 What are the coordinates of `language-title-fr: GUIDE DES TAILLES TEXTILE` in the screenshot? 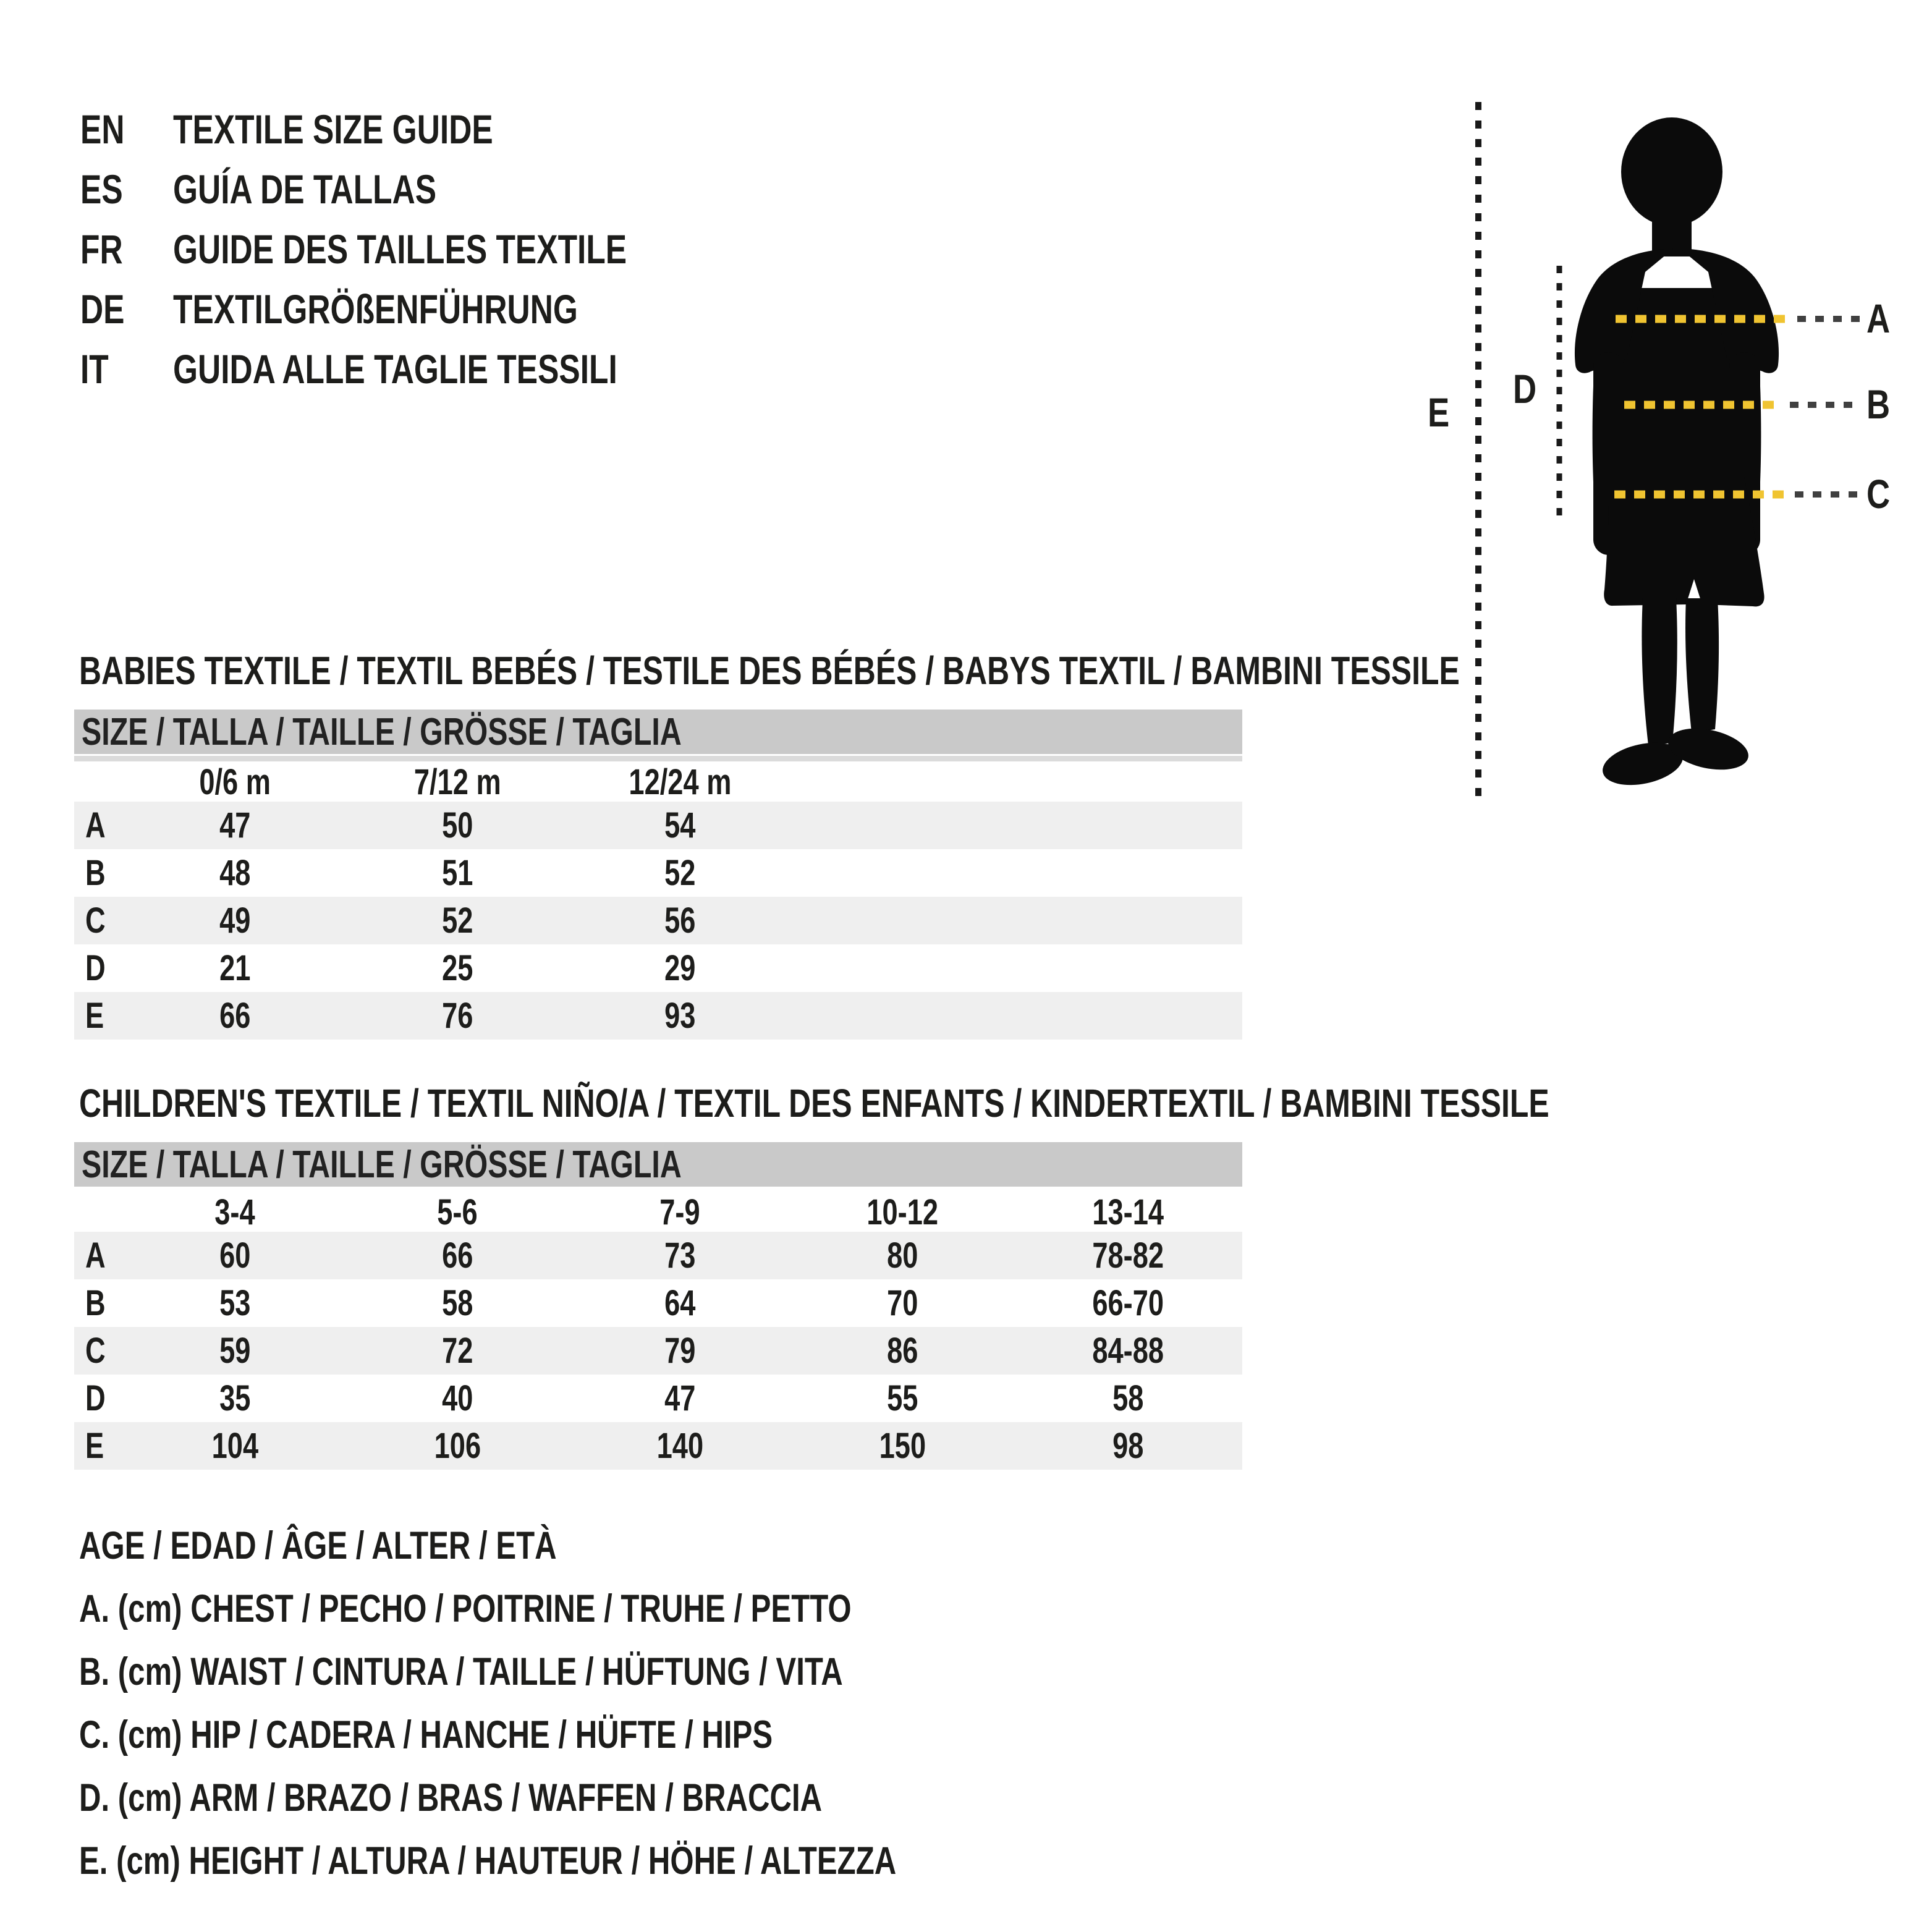 It's located at (400, 249).